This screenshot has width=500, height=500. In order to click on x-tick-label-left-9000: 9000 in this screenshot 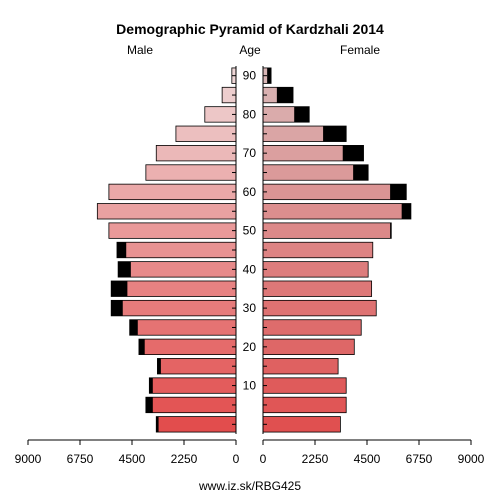, I will do `click(28, 459)`.